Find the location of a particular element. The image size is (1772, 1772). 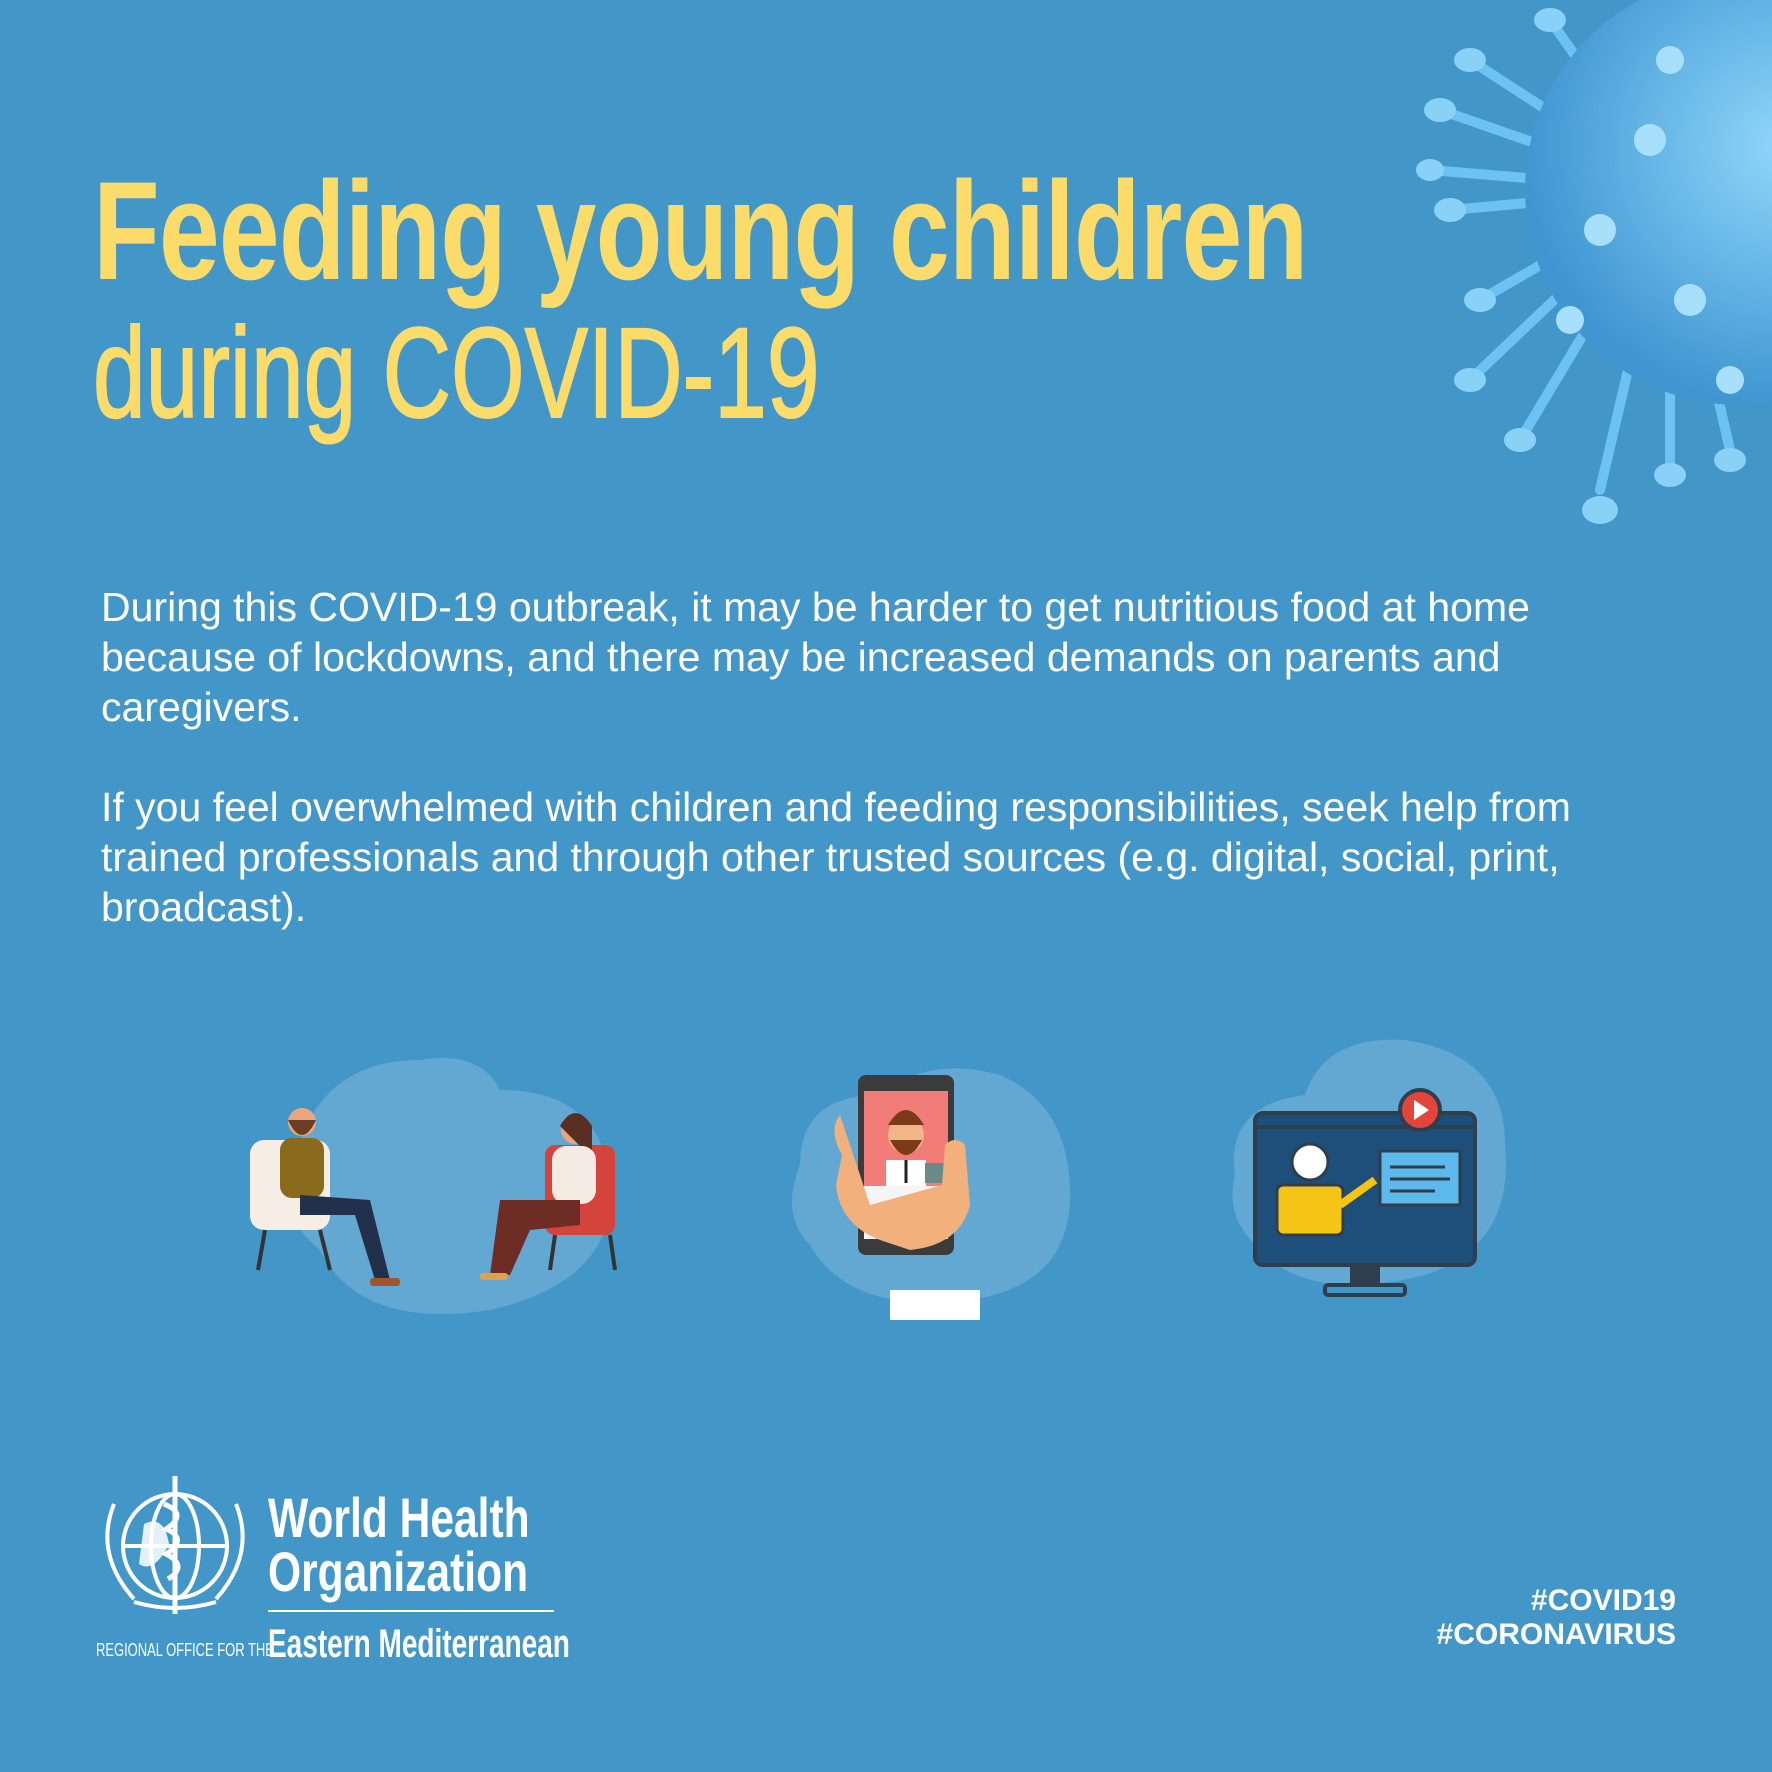

who-name-line-2: Organization is located at coordinates (398, 1571).